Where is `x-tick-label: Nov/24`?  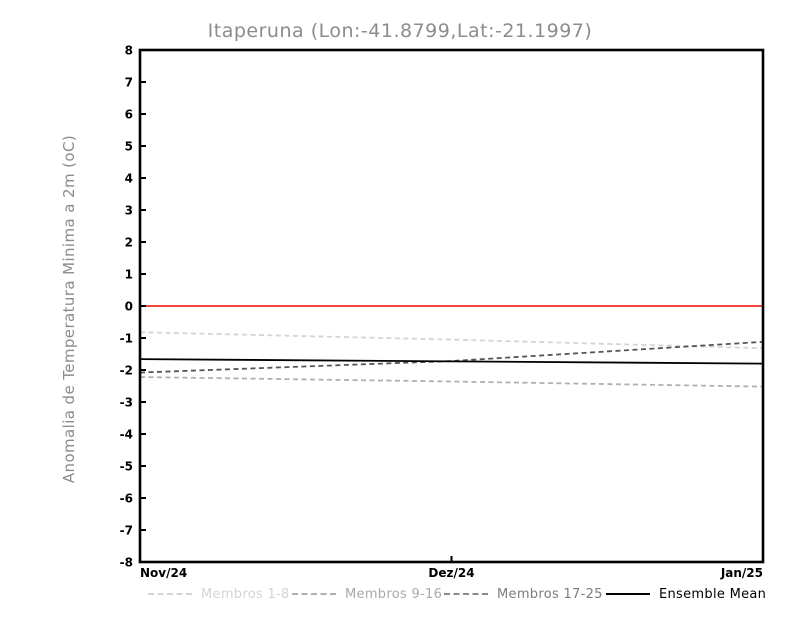
x-tick-label: Nov/24 is located at coordinates (163, 573).